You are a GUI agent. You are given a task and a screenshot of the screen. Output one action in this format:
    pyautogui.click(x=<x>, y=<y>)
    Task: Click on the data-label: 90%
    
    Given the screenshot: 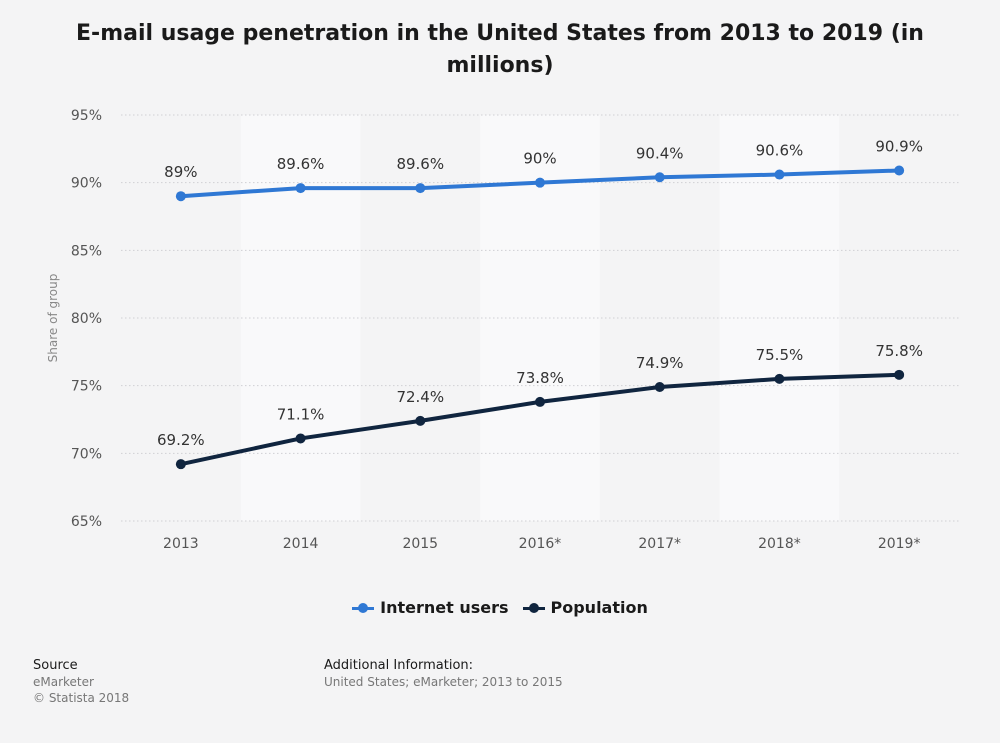 What is the action you would take?
    pyautogui.click(x=539, y=159)
    